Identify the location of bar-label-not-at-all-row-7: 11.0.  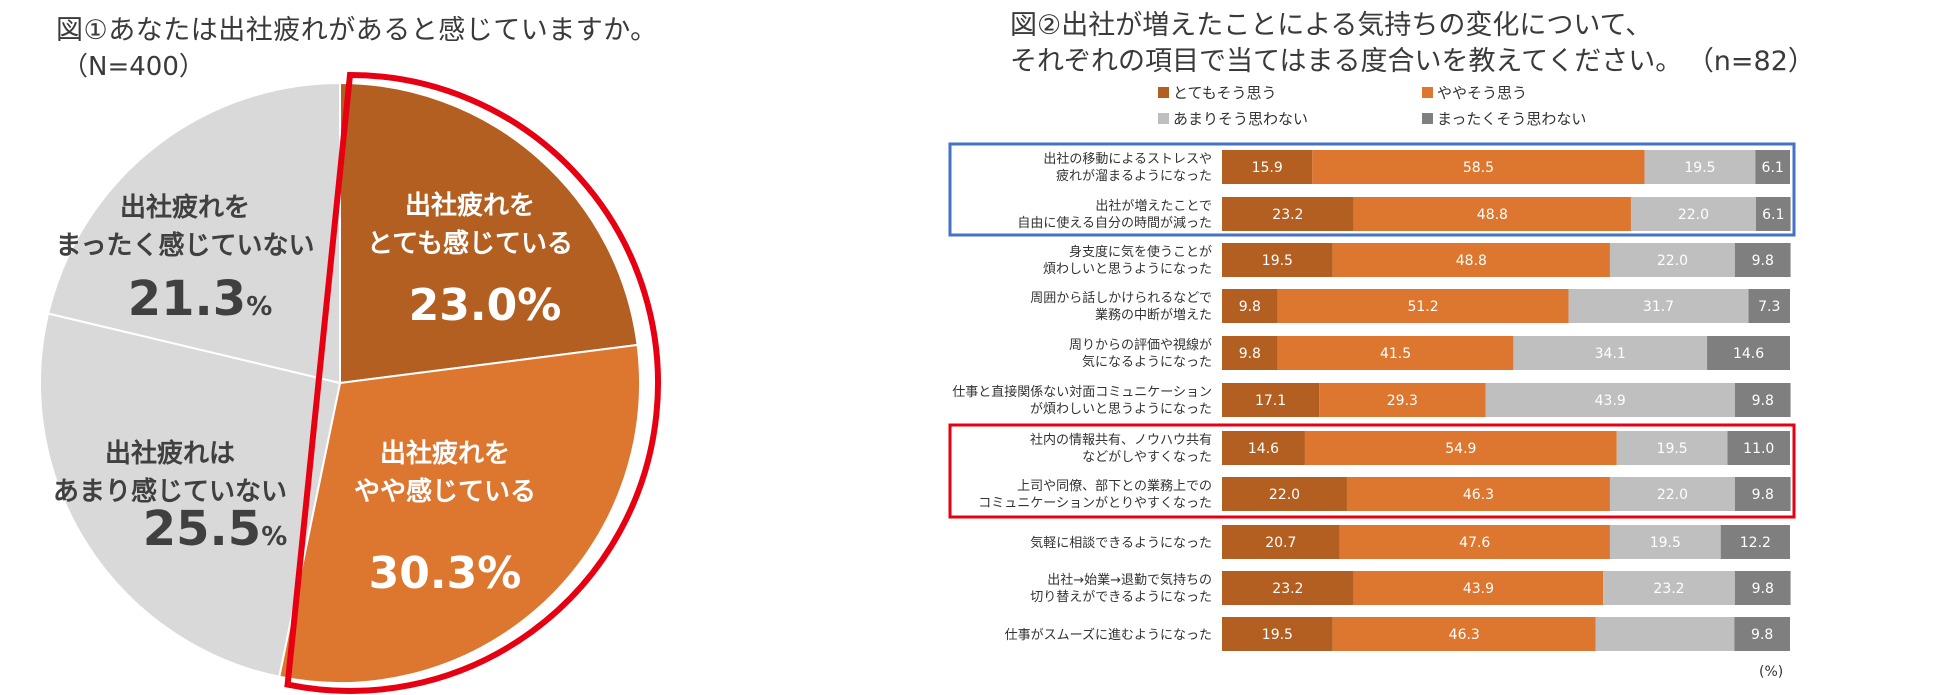
(1758, 449).